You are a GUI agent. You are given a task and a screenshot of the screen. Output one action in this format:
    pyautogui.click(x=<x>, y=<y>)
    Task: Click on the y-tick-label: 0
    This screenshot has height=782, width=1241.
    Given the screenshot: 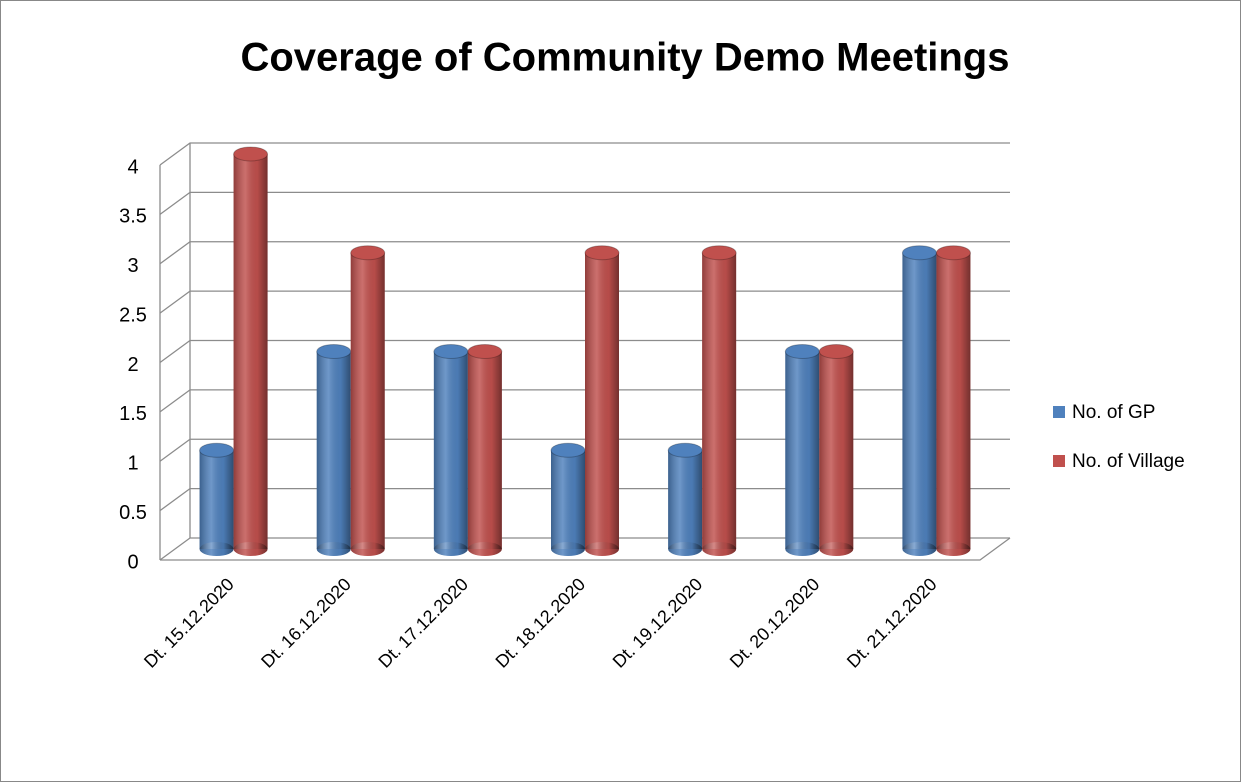 What is the action you would take?
    pyautogui.click(x=132, y=562)
    